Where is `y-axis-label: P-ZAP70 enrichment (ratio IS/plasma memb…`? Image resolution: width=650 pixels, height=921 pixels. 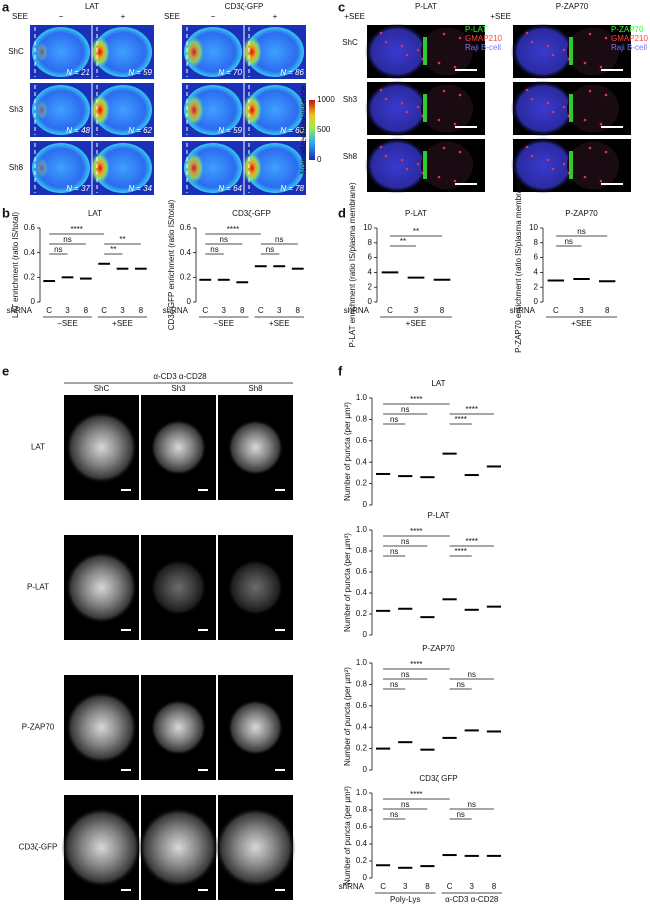
y-axis-label: P-ZAP70 enrichment (ratio IS/plasma memb… is located at coordinates (518, 265).